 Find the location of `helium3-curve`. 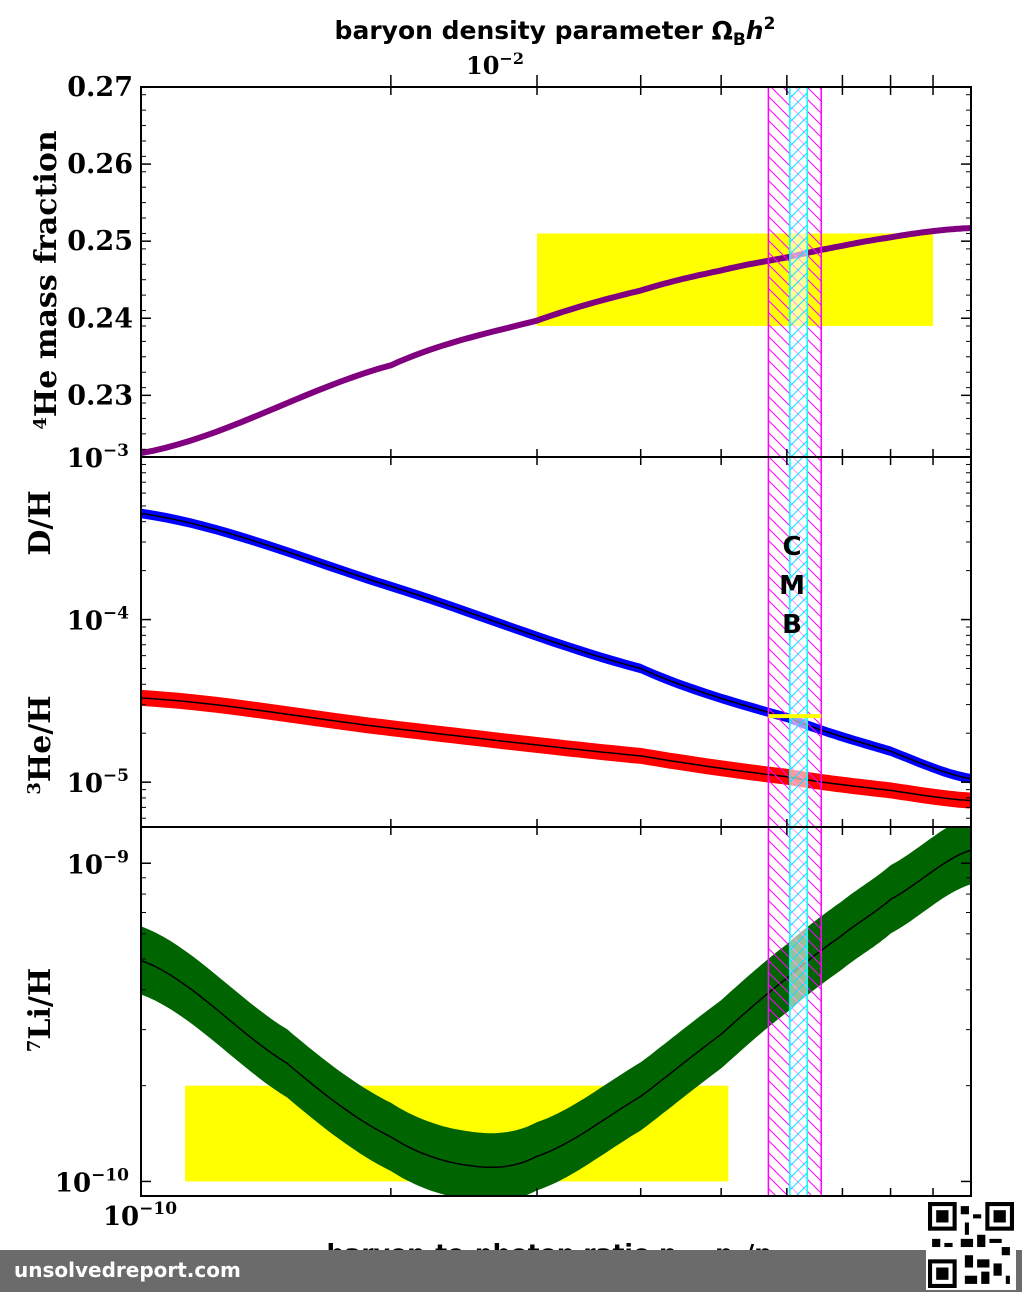

helium3-curve is located at coordinates (556, 749).